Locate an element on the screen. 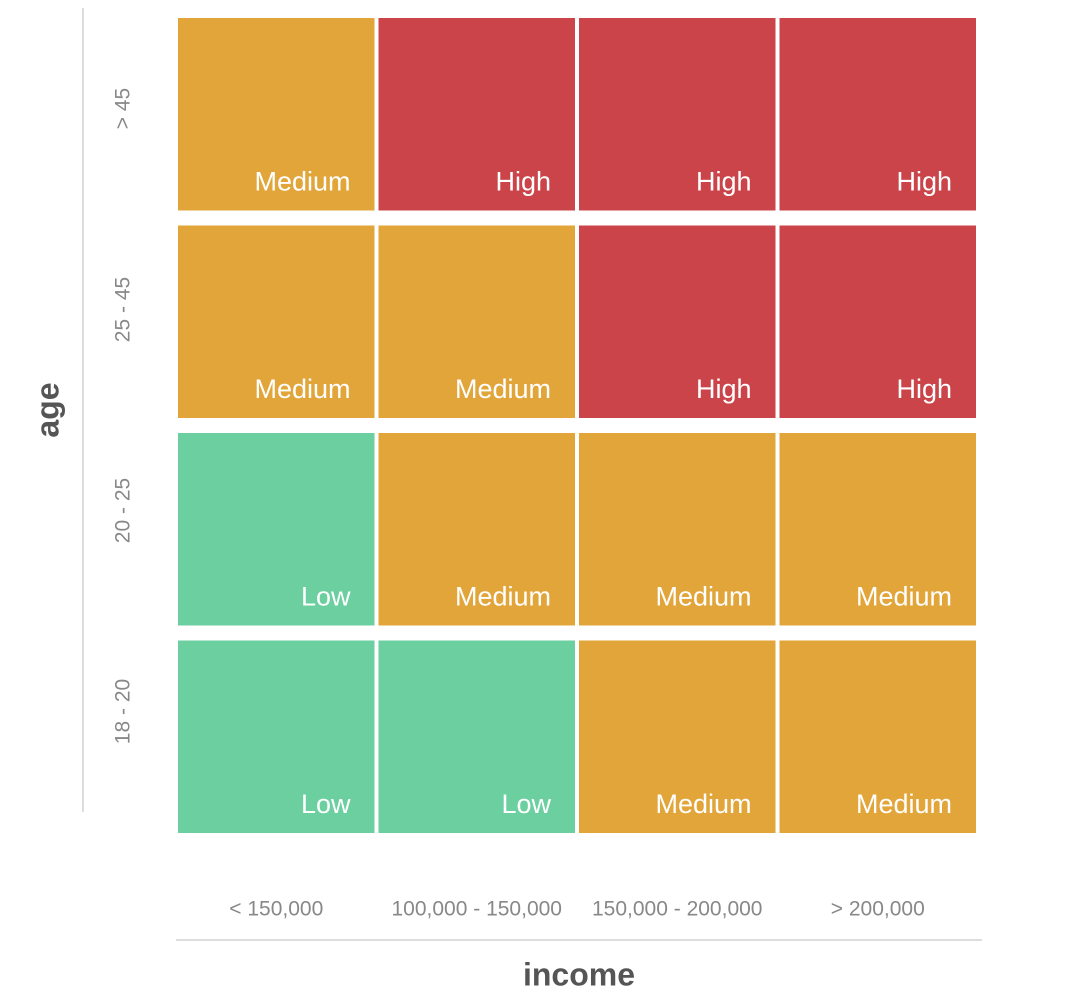  x-axis-title: income is located at coordinates (579, 974).